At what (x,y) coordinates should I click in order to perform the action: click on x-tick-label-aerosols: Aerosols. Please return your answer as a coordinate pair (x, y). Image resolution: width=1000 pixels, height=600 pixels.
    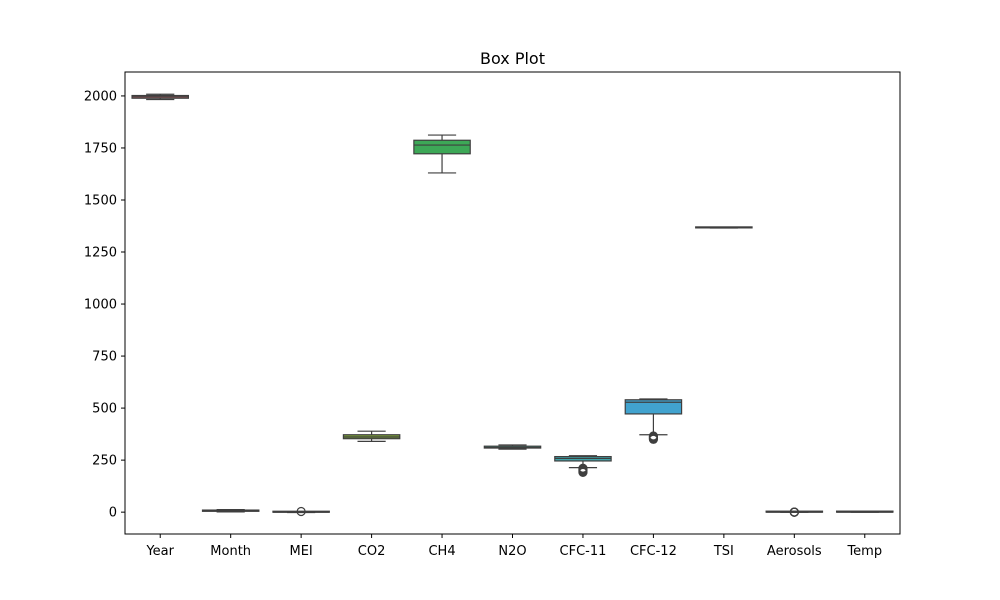
    Looking at the image, I should click on (794, 551).